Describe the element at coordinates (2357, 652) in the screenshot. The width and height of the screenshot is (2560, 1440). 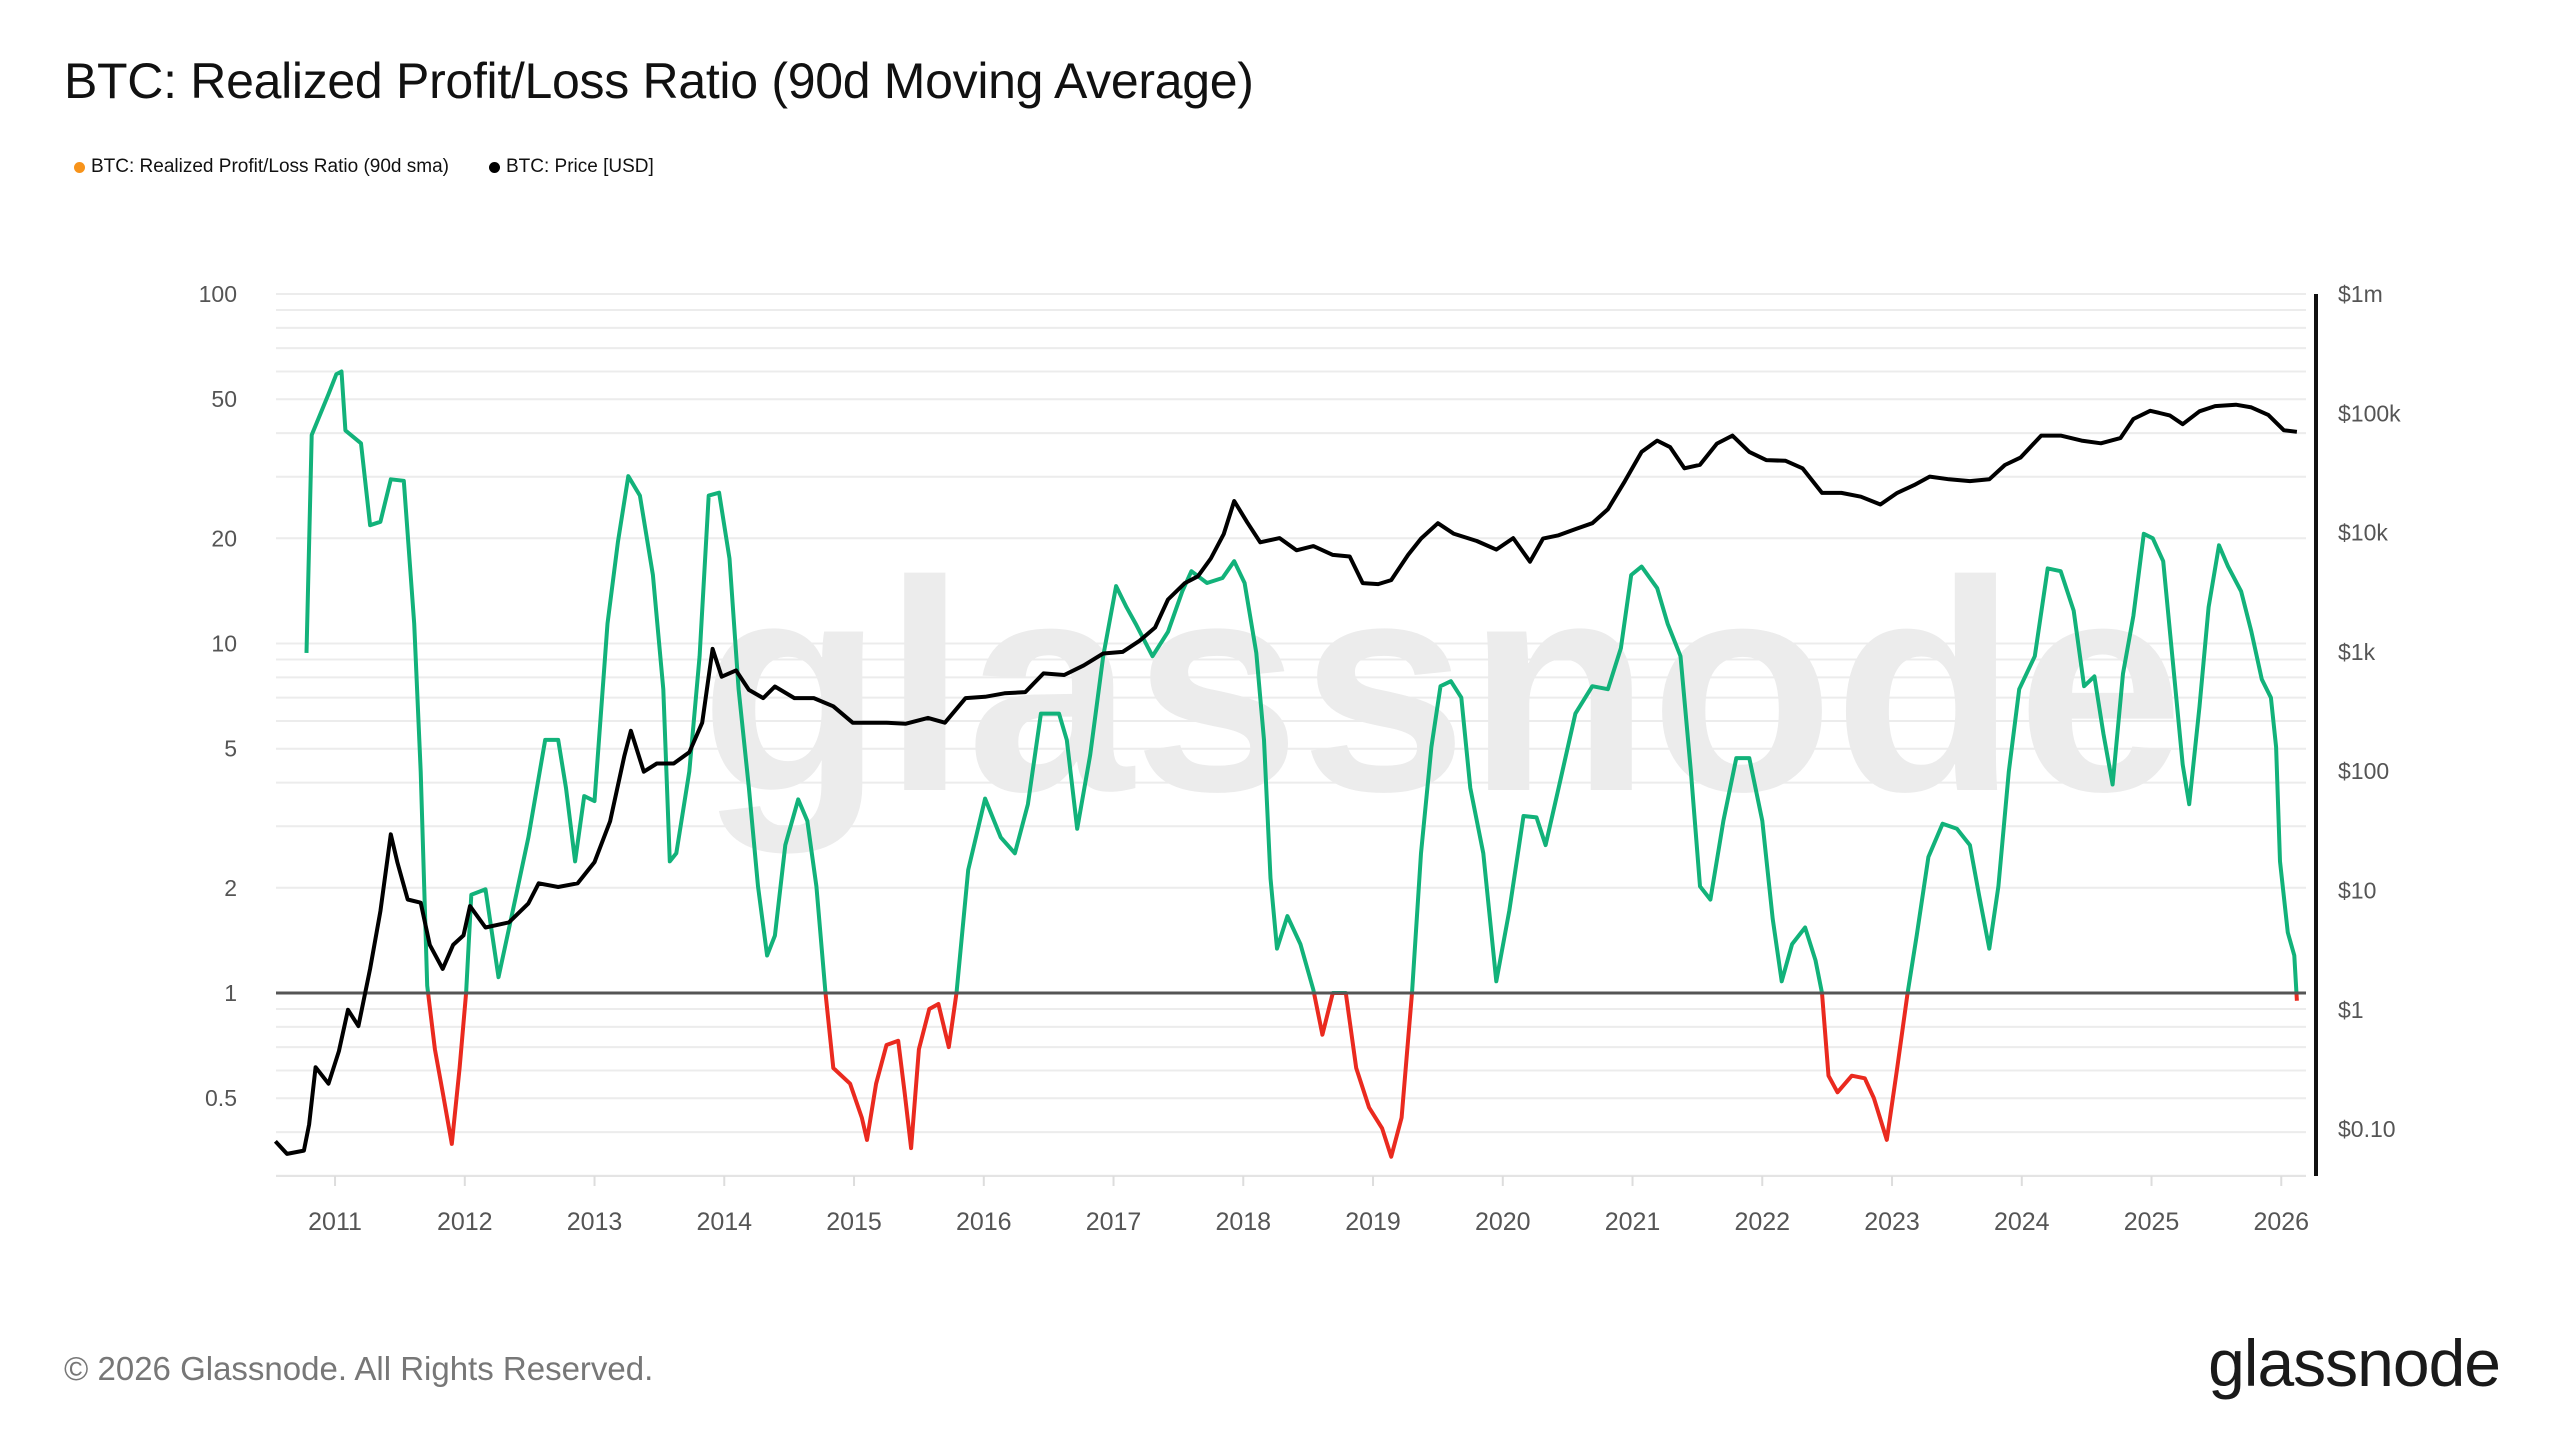
I see `y-right-tick-label: $1k` at that location.